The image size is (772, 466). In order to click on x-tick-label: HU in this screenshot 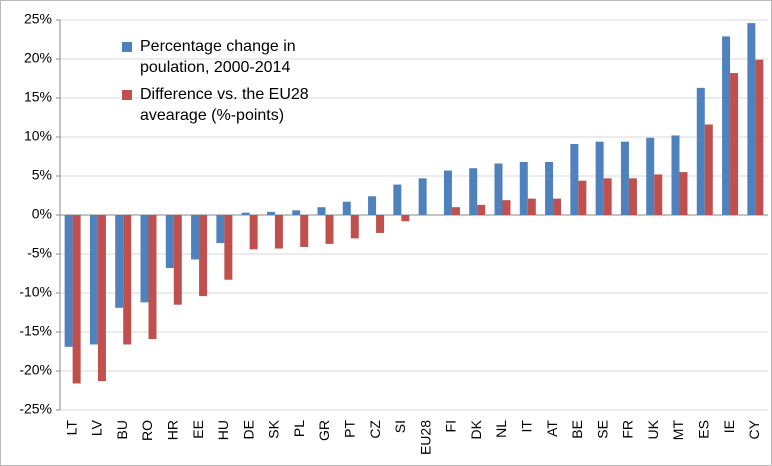, I will do `click(223, 430)`.